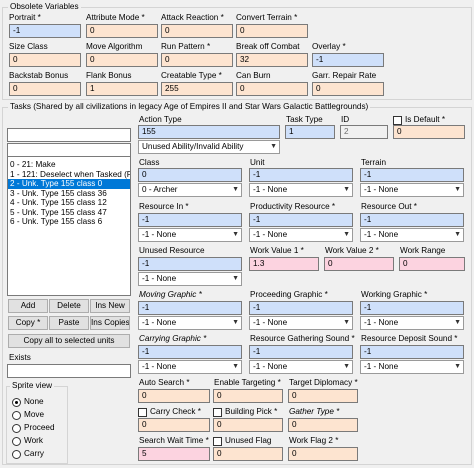 This screenshot has height=468, width=474. What do you see at coordinates (323, 382) in the screenshot?
I see `target-diplomacy-label: Target Diplomacy *` at bounding box center [323, 382].